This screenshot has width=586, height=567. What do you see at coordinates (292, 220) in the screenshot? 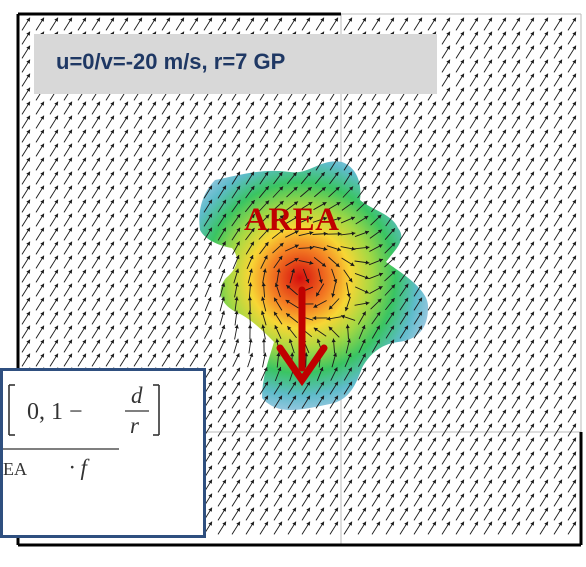
I see `area-label: AREA` at bounding box center [292, 220].